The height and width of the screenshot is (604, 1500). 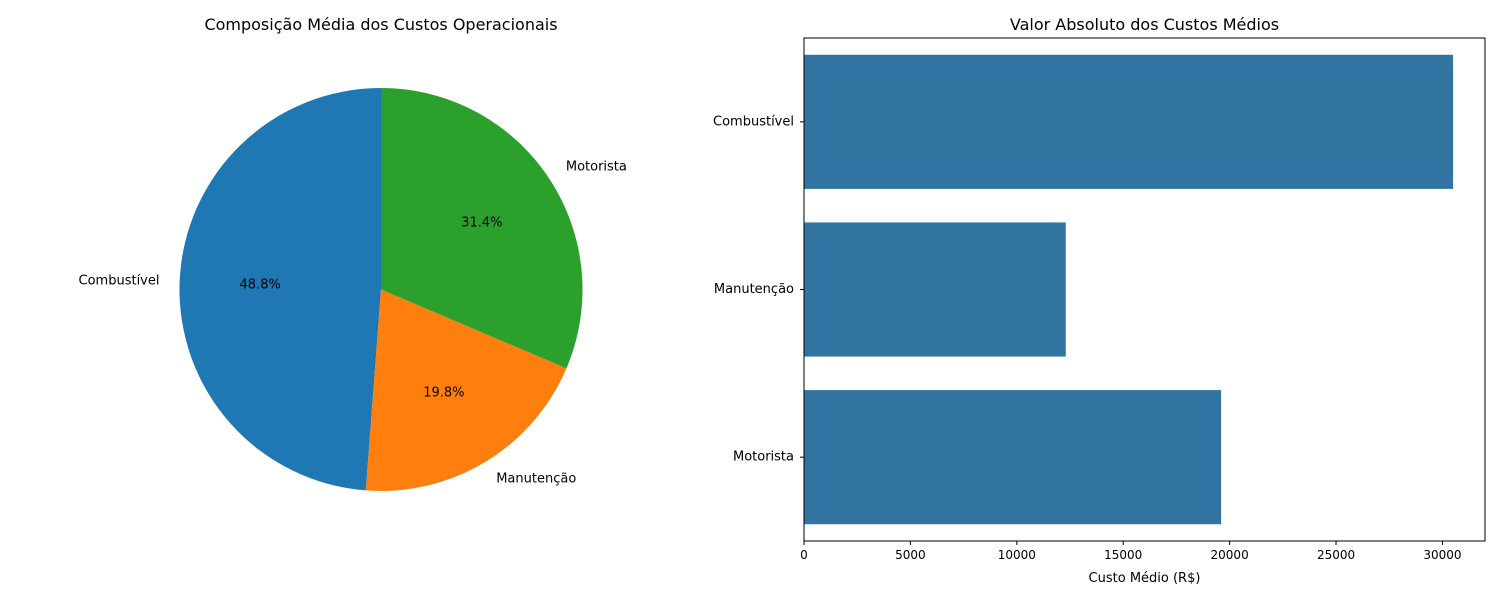 What do you see at coordinates (1230, 555) in the screenshot?
I see `x-tick-label-20000: 20000` at bounding box center [1230, 555].